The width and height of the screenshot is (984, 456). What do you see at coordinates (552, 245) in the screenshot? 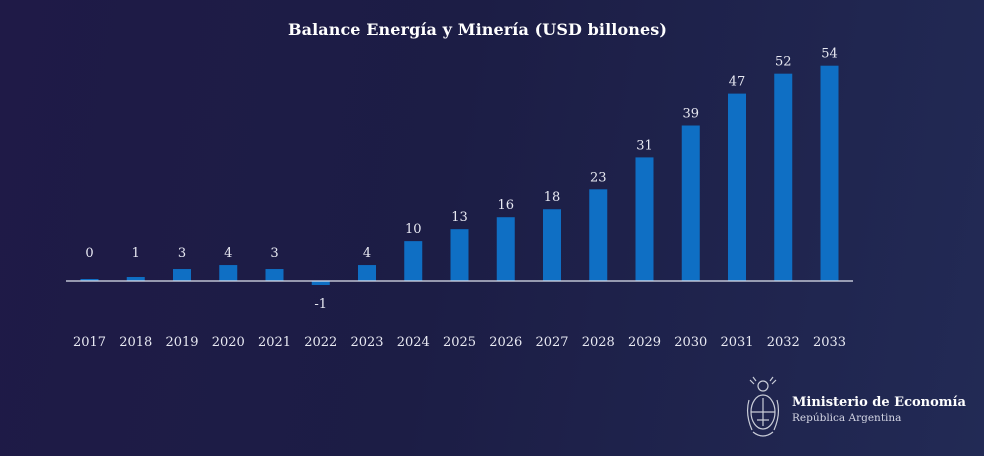
I see `bar-2027` at bounding box center [552, 245].